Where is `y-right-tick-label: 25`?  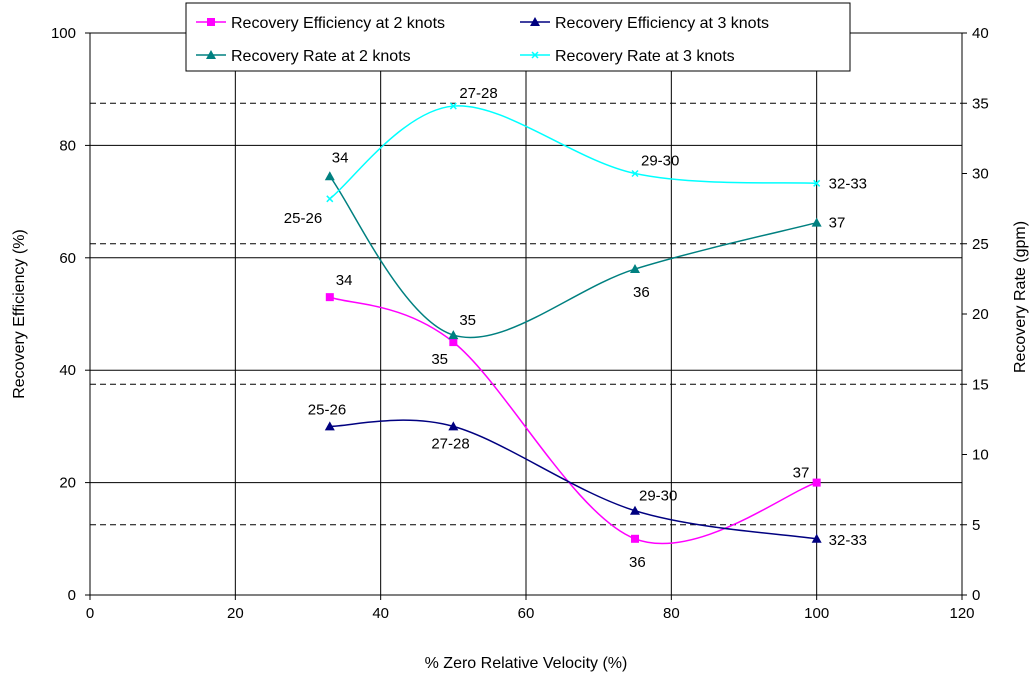 y-right-tick-label: 25 is located at coordinates (980, 244).